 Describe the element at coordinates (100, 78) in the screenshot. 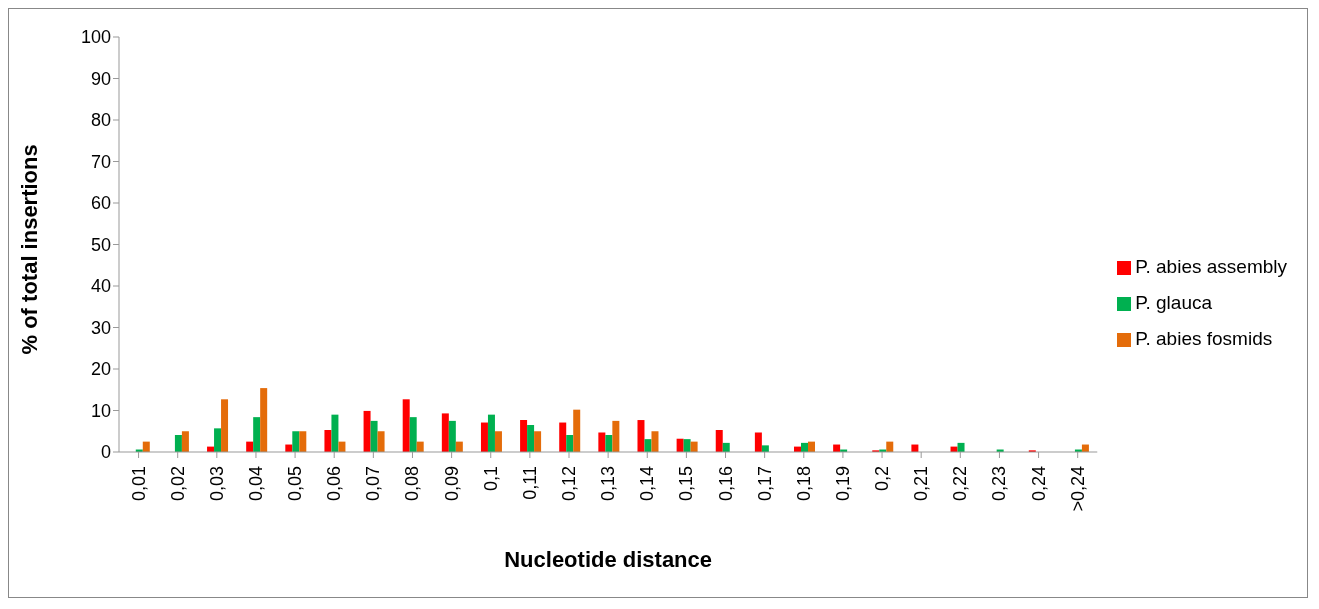

I see `y-tick-label: 90` at that location.